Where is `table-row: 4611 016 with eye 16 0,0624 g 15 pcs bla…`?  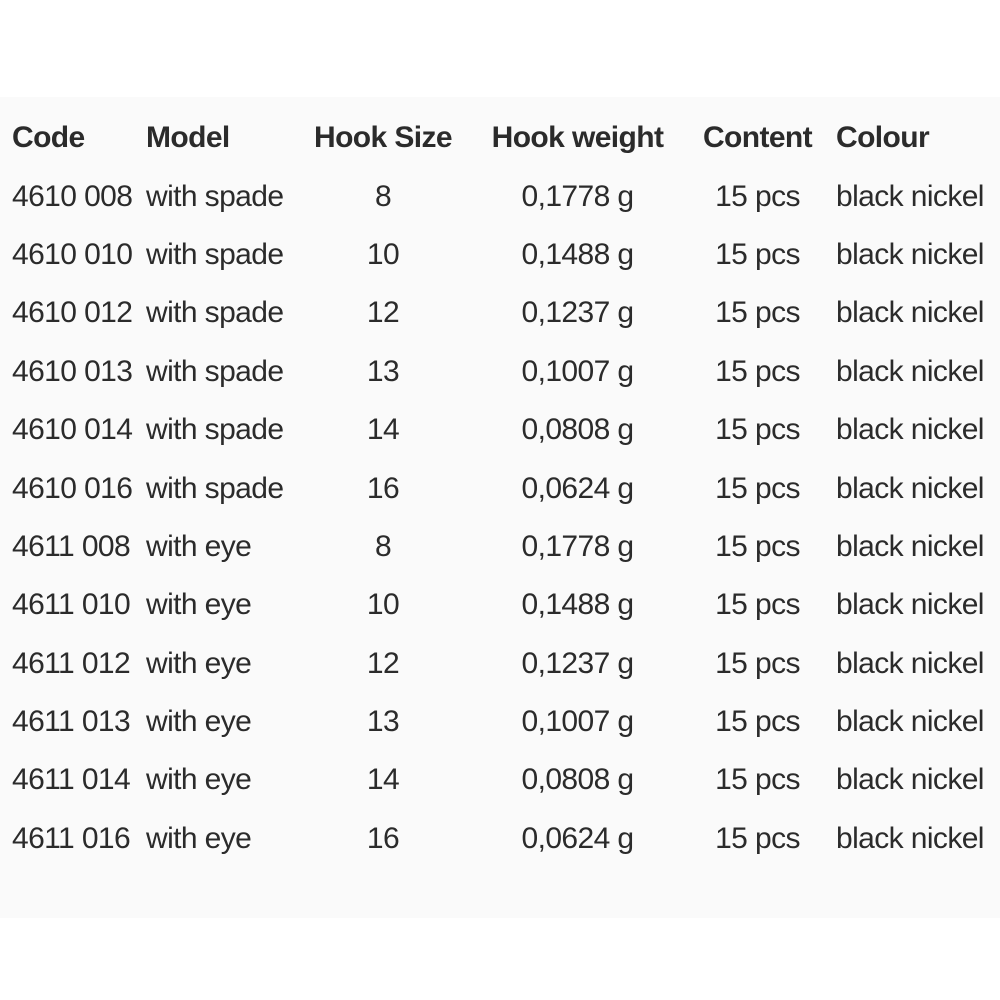
table-row: 4611 016 with eye 16 0,0624 g 15 pcs bla… is located at coordinates (500, 839).